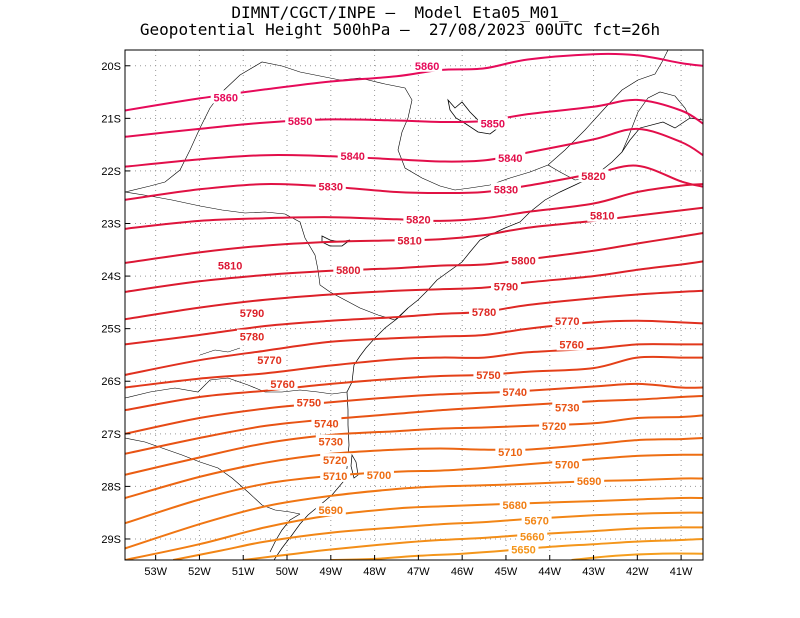 Image resolution: width=800 pixels, height=618 pixels. What do you see at coordinates (352, 157) in the screenshot?
I see `contour-label: 5840` at bounding box center [352, 157].